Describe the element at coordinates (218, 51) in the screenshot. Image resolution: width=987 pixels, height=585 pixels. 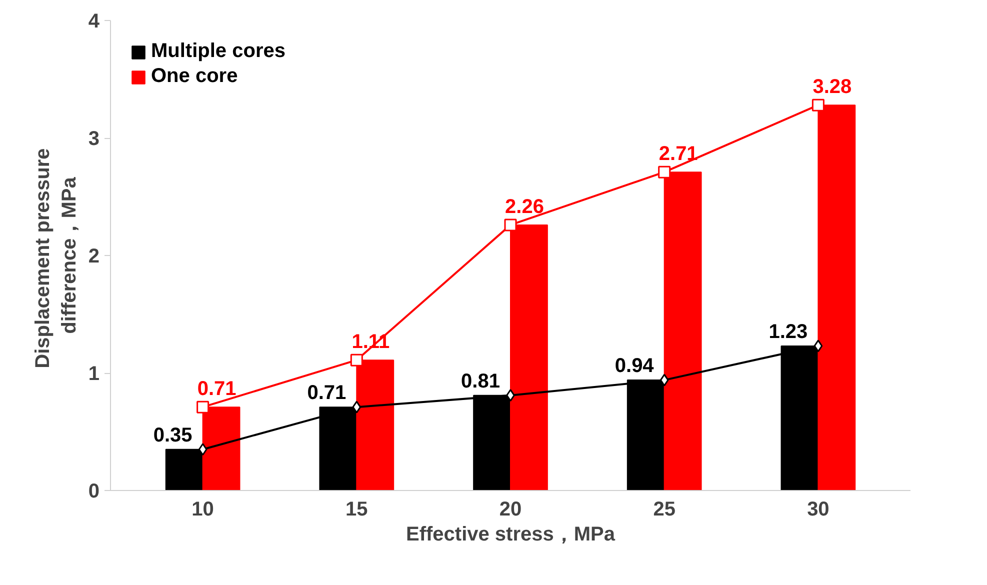
I see `legend-label: Multiple cores` at that location.